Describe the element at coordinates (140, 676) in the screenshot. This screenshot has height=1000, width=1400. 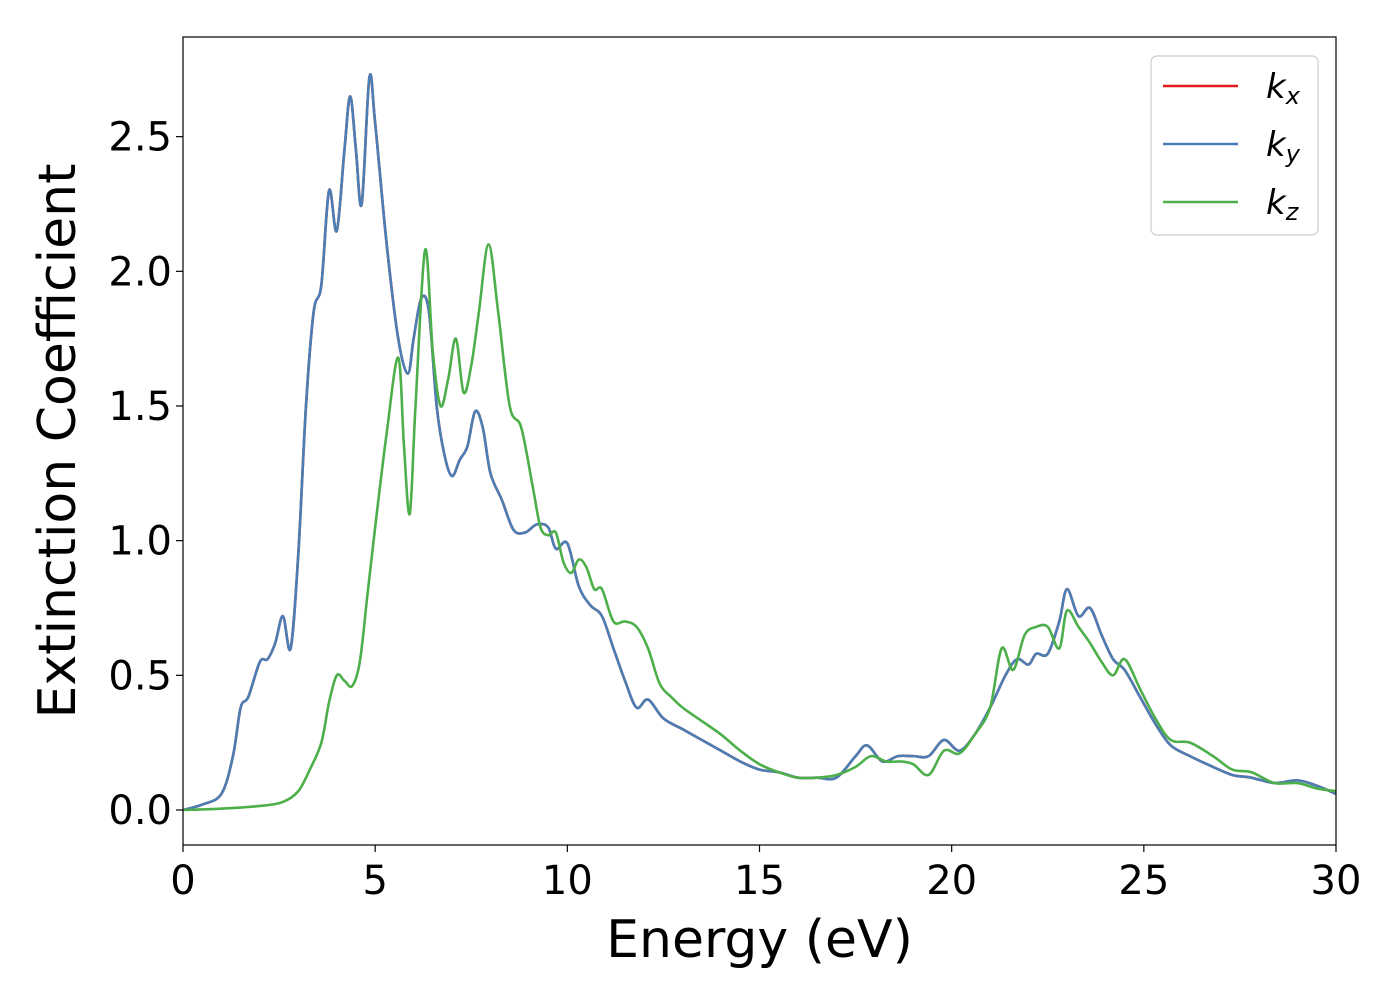
I see `y-tick-label: 0.5` at that location.